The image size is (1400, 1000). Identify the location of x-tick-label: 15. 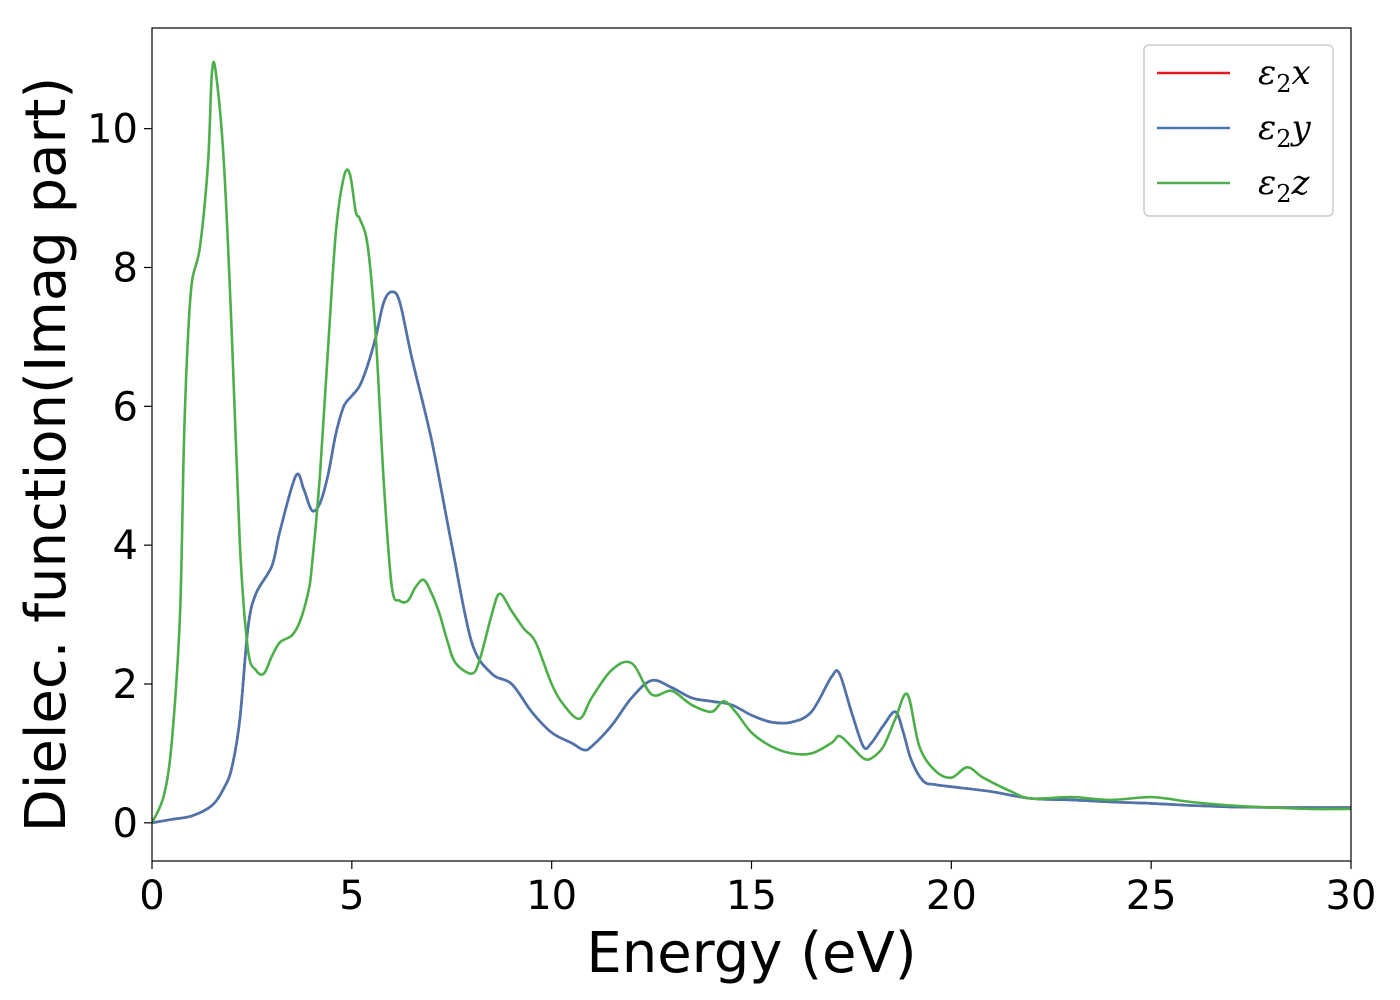
(751, 896).